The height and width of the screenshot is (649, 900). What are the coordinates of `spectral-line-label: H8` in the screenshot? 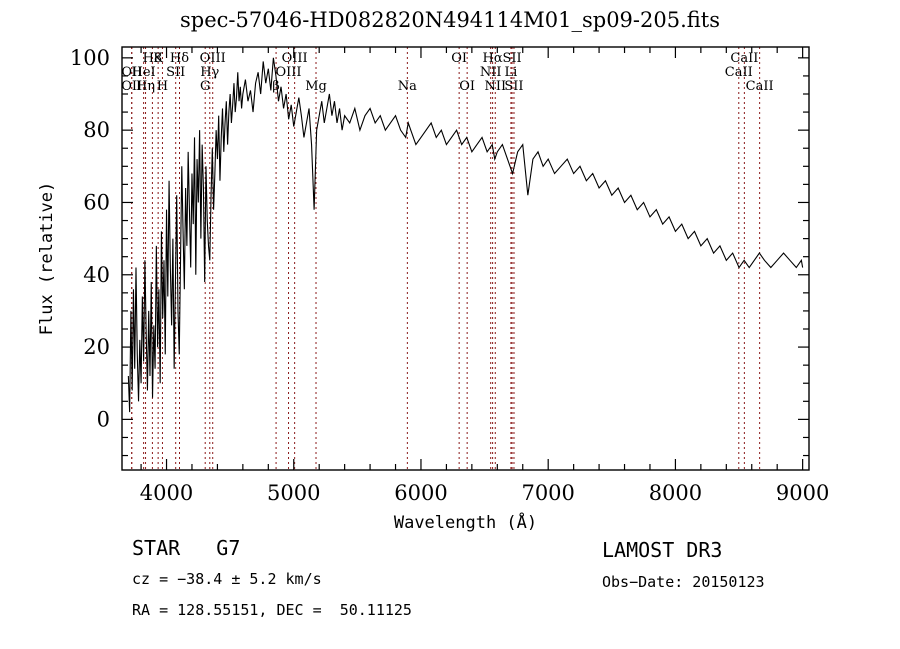 It's located at (153, 58).